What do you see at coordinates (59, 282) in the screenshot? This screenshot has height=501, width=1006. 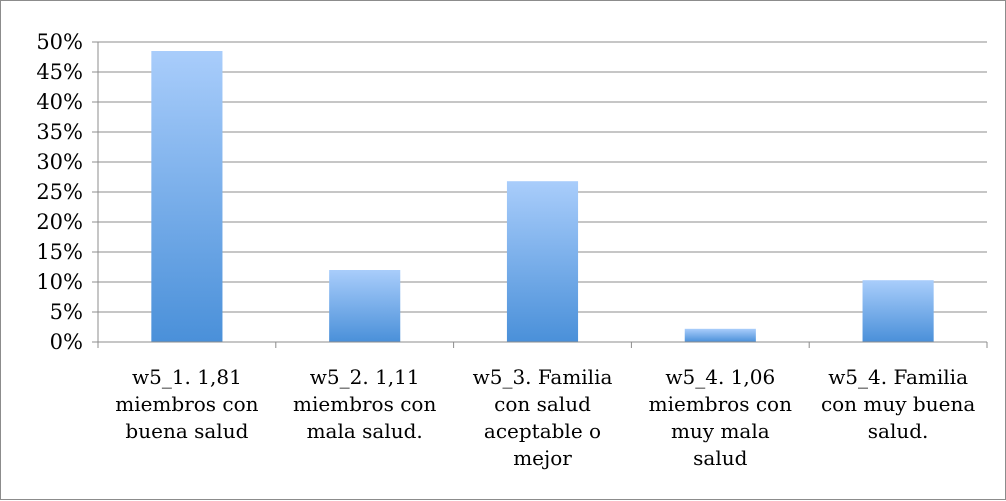 I see `y-tick-label: 10%` at bounding box center [59, 282].